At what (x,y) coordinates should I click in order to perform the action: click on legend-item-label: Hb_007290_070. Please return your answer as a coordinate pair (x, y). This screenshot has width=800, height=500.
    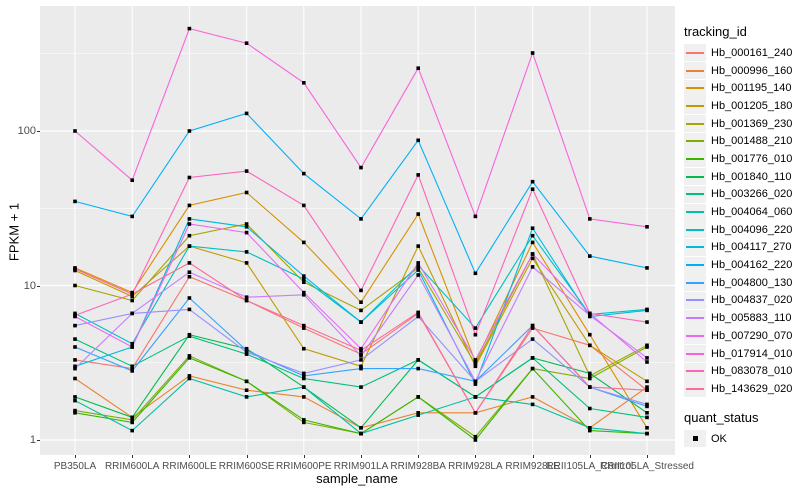
    Looking at the image, I should click on (752, 335).